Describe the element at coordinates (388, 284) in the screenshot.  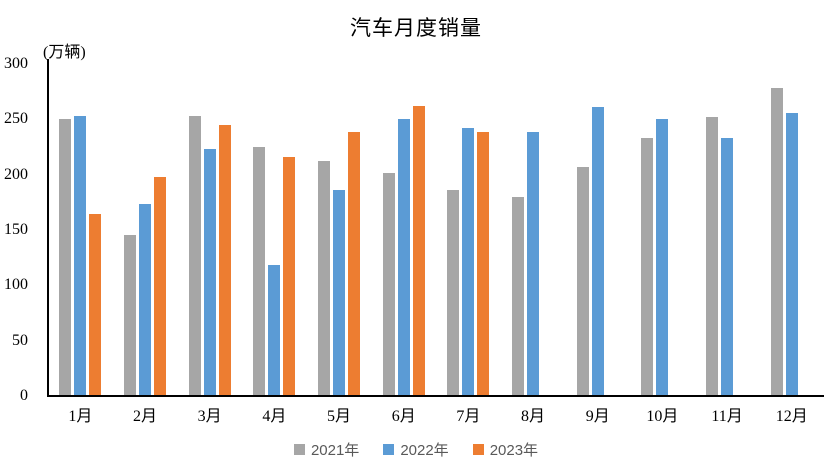
I see `bar-2021年-6月` at that location.